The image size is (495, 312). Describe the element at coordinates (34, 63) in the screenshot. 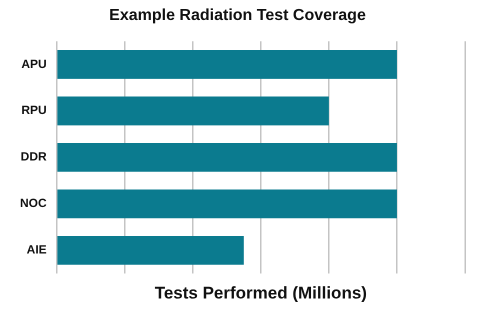

I see `y-tick-label: APU` at that location.